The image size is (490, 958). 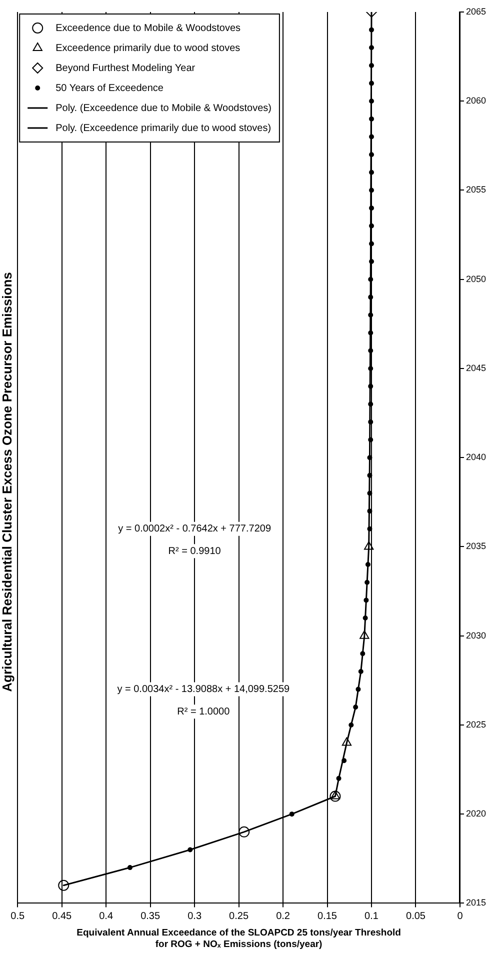 I want to click on legend-label: Poly. (Exceedence primarily due to wood stoves), so click(x=164, y=128).